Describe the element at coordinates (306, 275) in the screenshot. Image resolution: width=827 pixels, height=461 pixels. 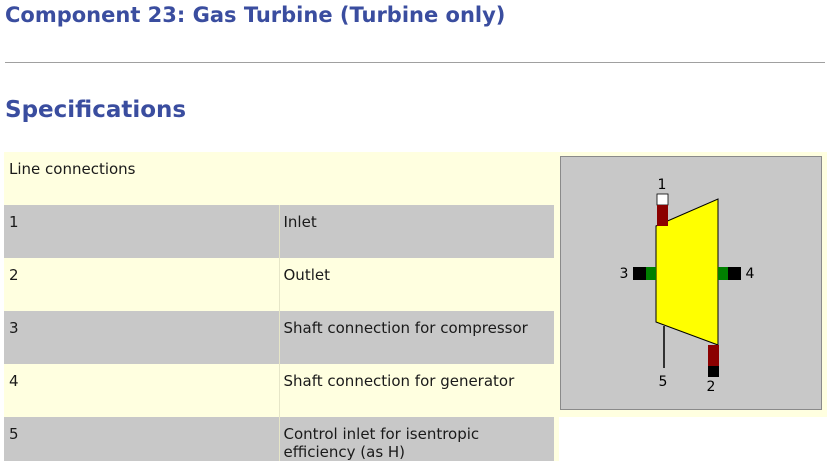
I see `row-label: Outlet` at that location.